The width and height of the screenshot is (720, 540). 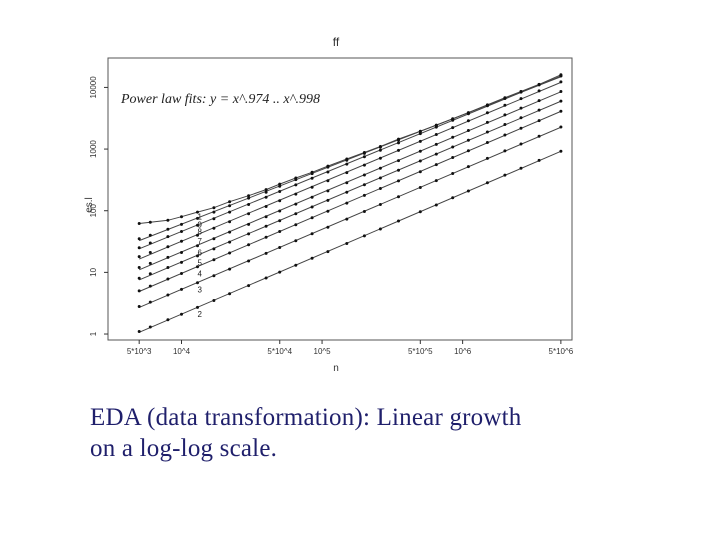 What do you see at coordinates (279, 351) in the screenshot?
I see `x-tick-label: 5*10^4` at bounding box center [279, 351].